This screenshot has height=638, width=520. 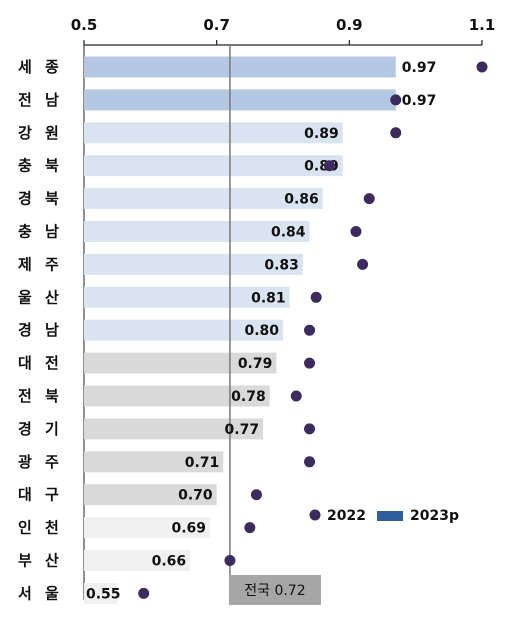 I want to click on reference-label-box, so click(x=274, y=590).